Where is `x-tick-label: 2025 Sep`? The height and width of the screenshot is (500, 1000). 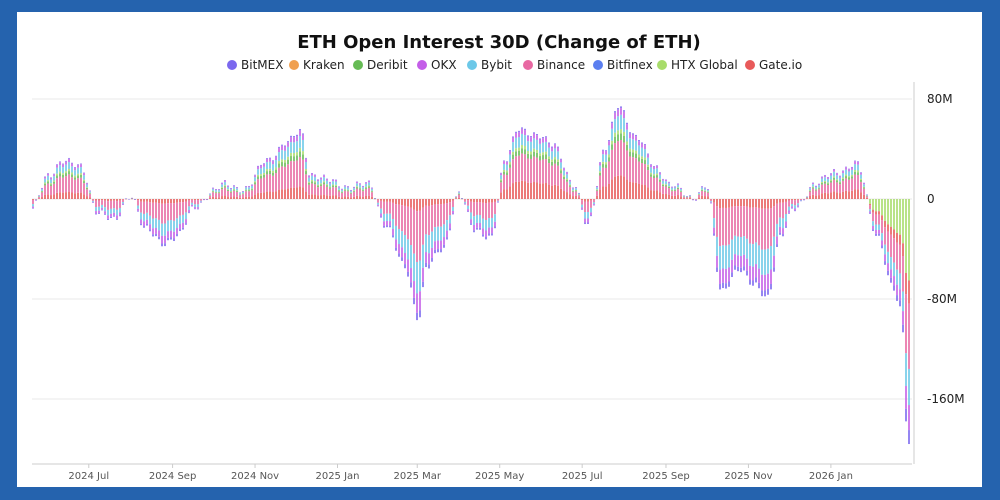 x-tick-label: 2025 Sep is located at coordinates (665, 476).